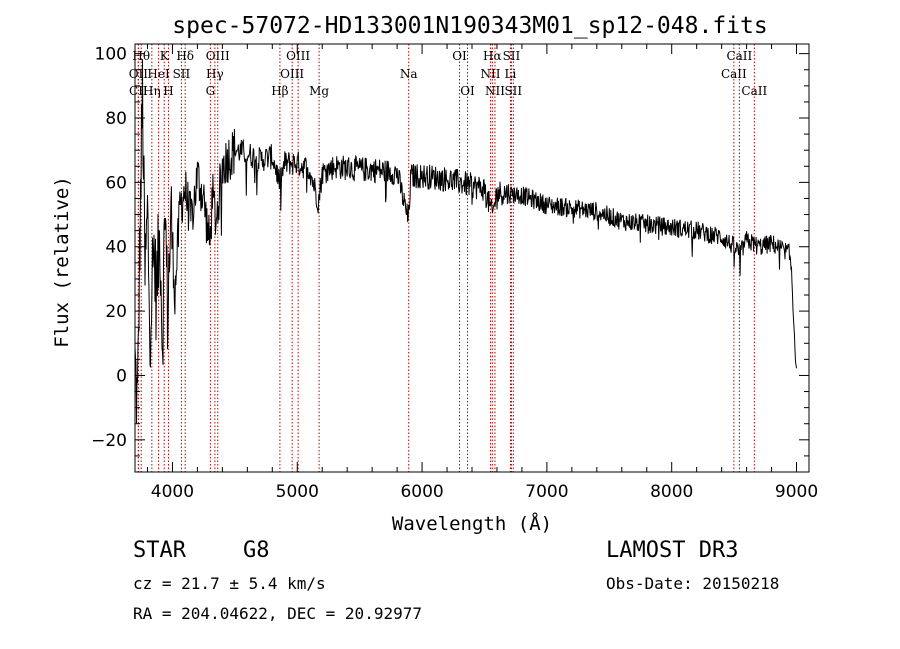 This screenshot has height=649, width=900. I want to click on spectral-line-label: CII, so click(138, 91).